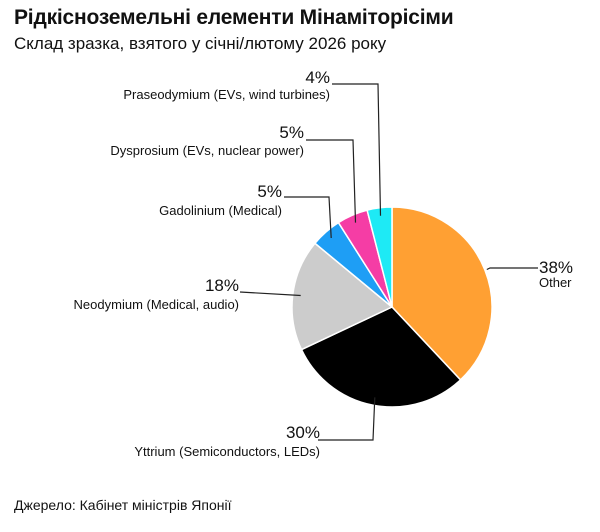 The image size is (600, 532). Describe the element at coordinates (269, 191) in the screenshot. I see `slice-percent-gadolinium: 5%` at that location.